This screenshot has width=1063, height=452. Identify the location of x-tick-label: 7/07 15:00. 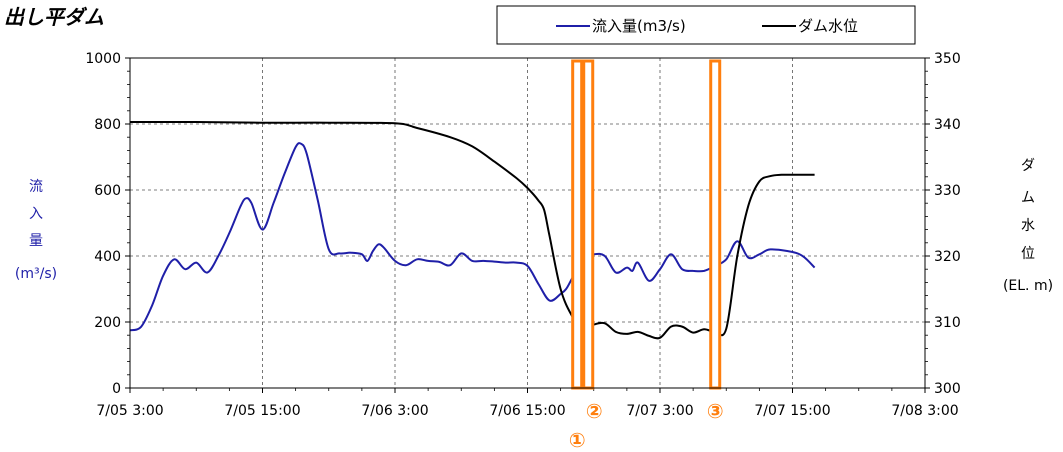
(792, 411).